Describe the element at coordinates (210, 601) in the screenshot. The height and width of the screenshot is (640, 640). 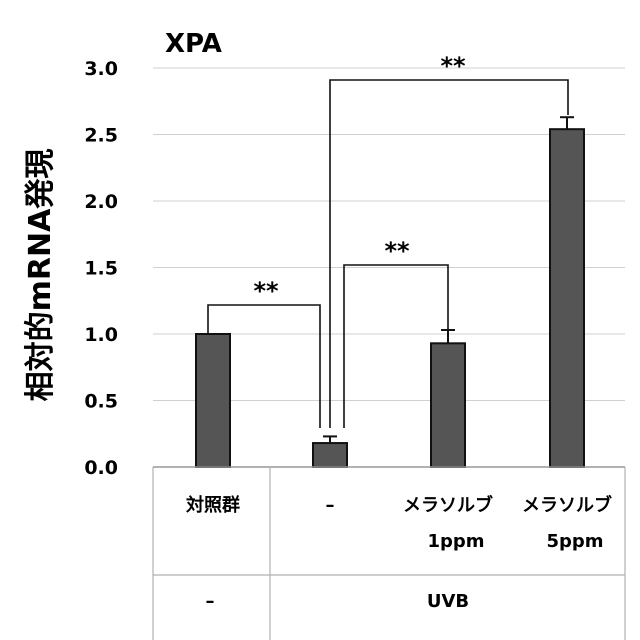
I see `treatment-label: –` at that location.